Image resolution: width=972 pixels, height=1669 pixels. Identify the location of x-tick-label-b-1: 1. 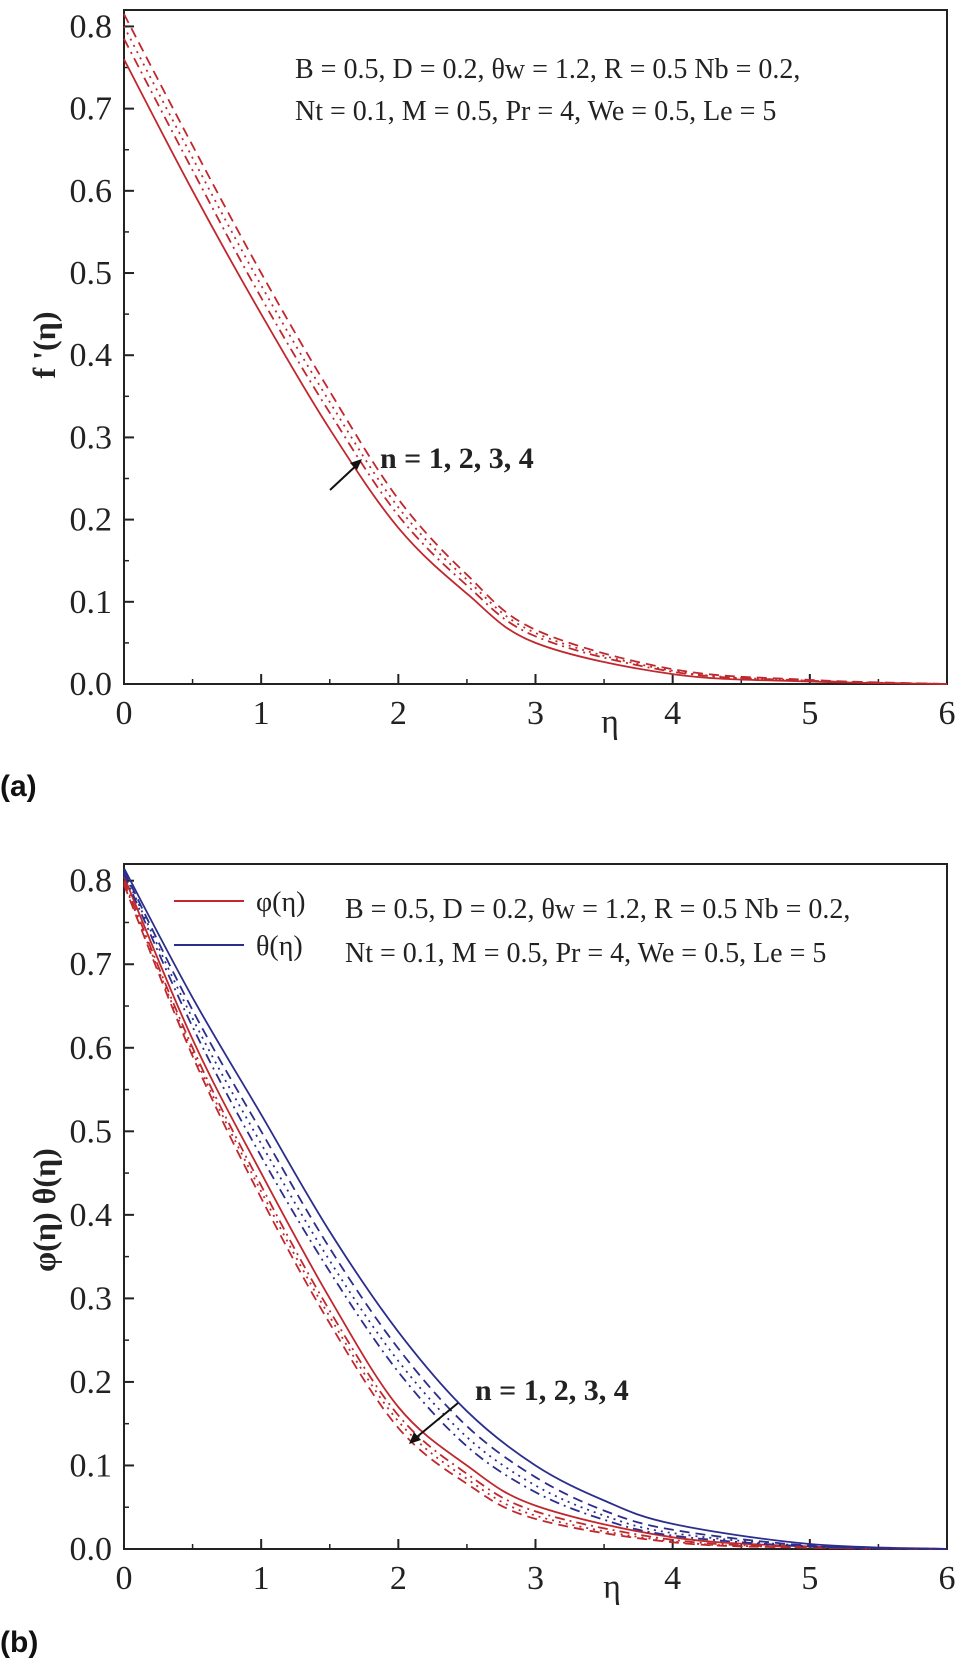
(261, 1578).